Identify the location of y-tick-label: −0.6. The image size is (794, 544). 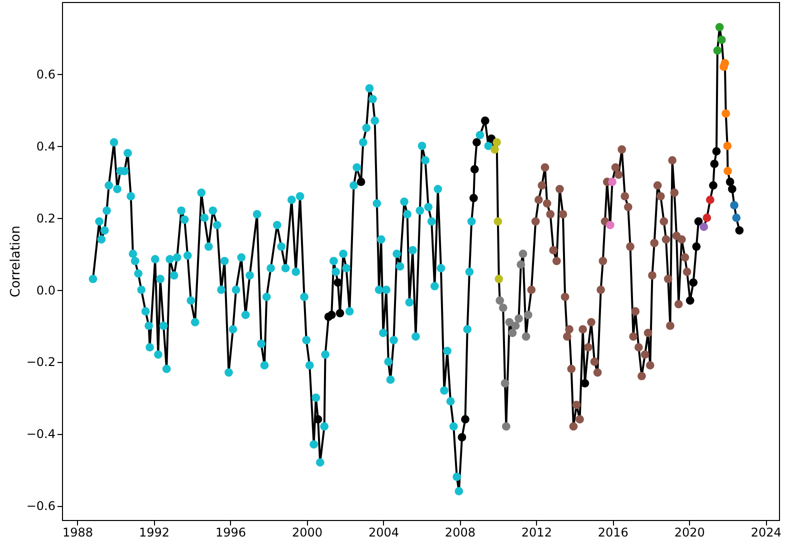
(41, 506).